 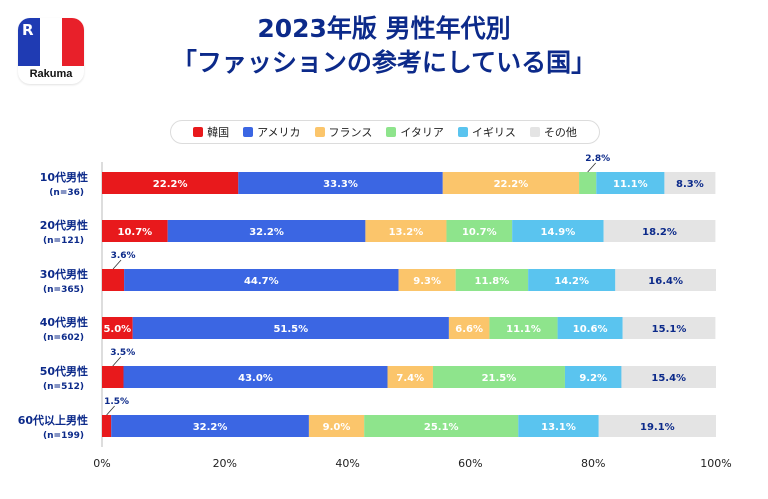 What do you see at coordinates (715, 463) in the screenshot?
I see `x-tick-label: 100%` at bounding box center [715, 463].